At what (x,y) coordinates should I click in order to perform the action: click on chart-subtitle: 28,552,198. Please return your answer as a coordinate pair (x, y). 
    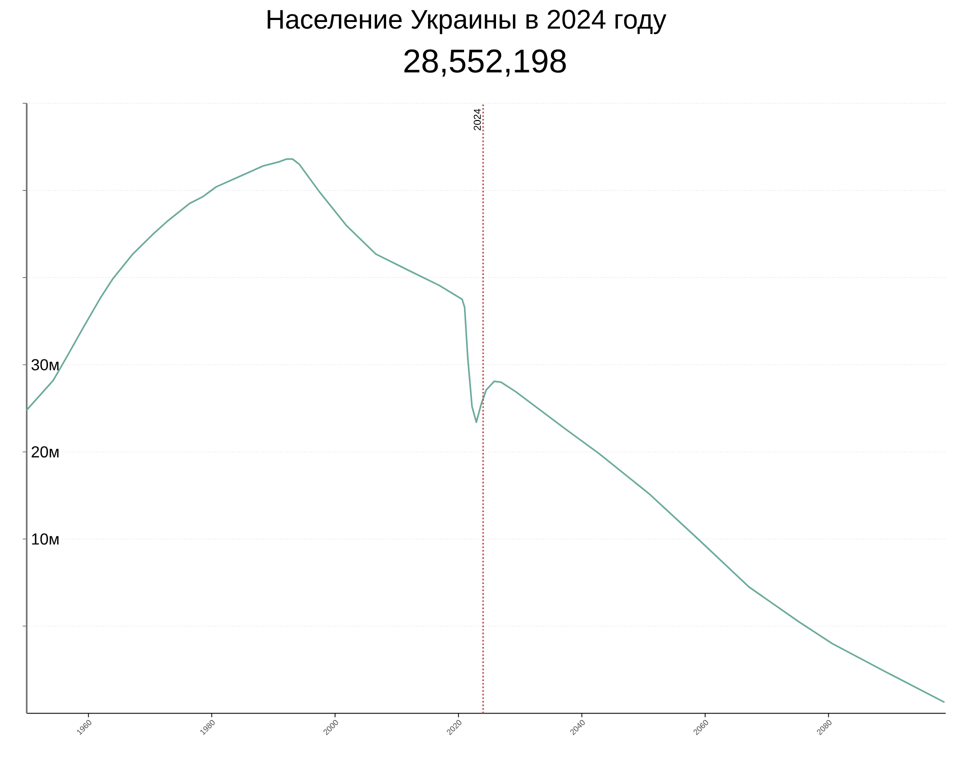
    Looking at the image, I should click on (485, 63).